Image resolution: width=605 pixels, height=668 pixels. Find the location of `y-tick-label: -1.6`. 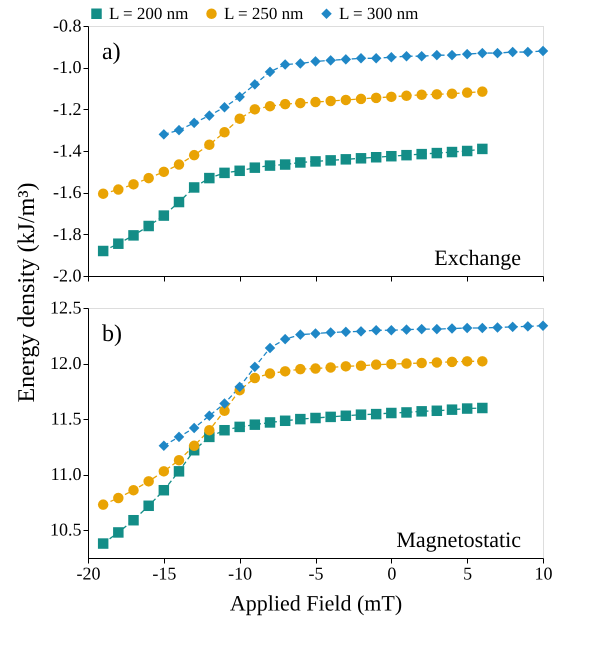

y-tick-label: -1.6 is located at coordinates (67, 192).